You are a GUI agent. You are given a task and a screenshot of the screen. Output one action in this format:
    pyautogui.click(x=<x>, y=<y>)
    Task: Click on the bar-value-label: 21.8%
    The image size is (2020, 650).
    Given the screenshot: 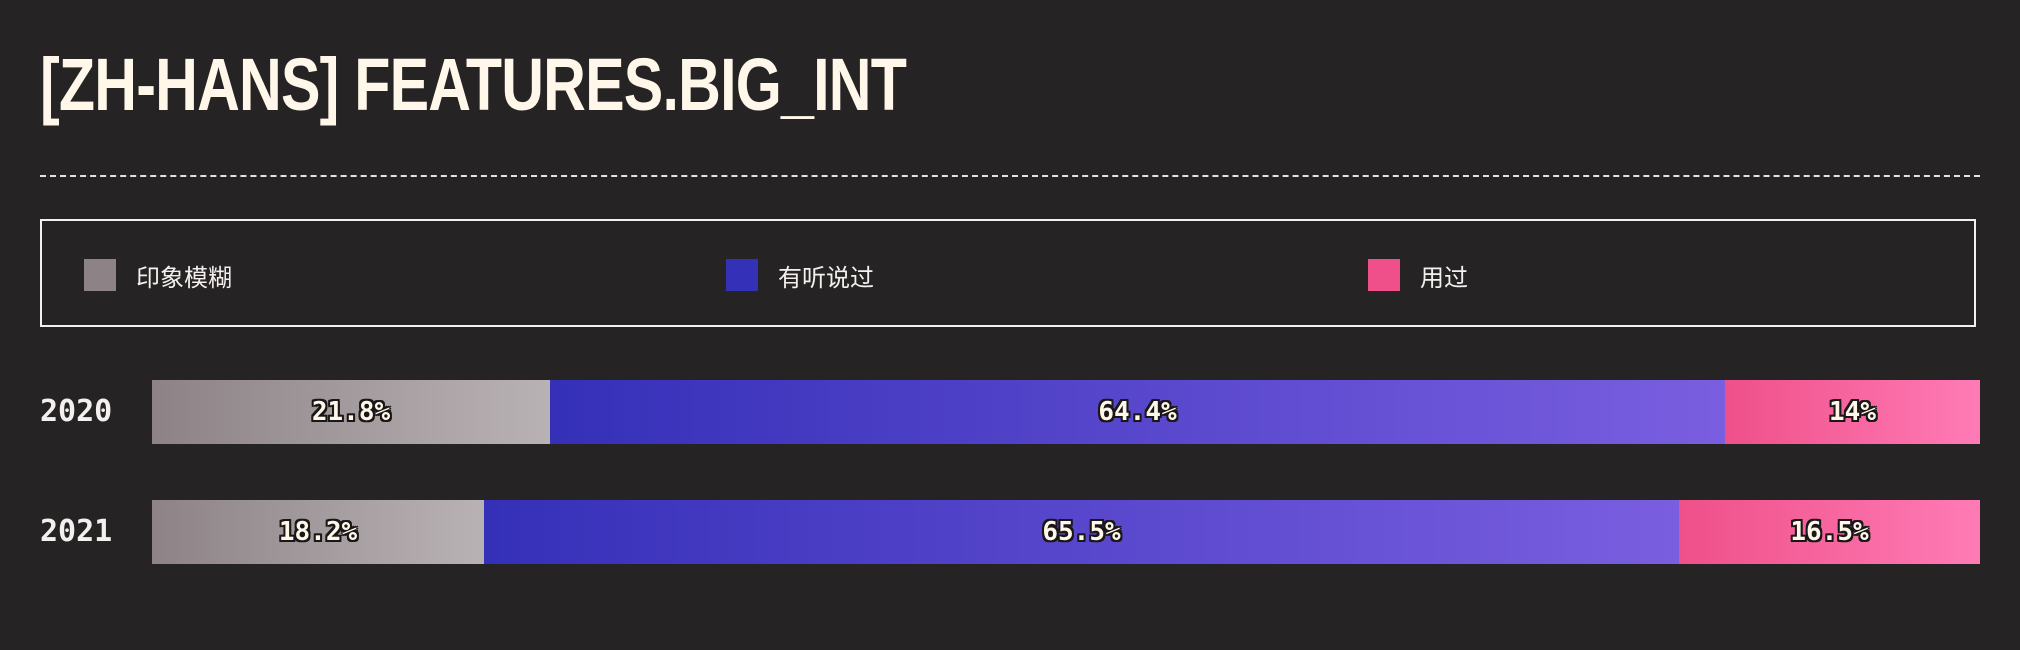 What is the action you would take?
    pyautogui.click(x=351, y=412)
    